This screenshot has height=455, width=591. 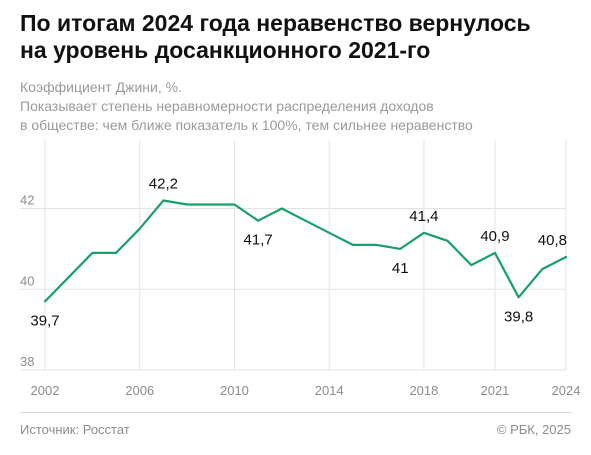 What do you see at coordinates (423, 216) in the screenshot?
I see `data-label: 41,4` at bounding box center [423, 216].